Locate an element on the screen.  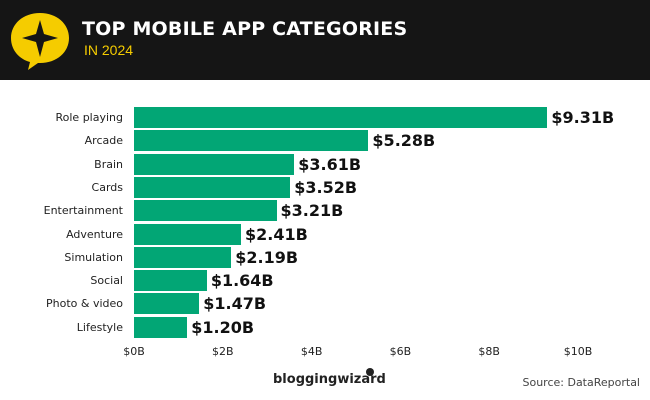
value-label: $9.31B is located at coordinates (583, 117).